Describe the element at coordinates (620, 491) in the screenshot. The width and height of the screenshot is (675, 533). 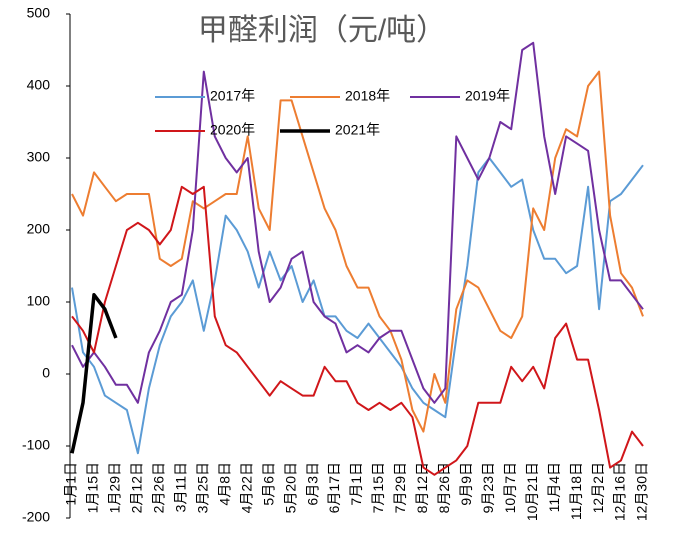
I see `x-tick-label: 12月16日` at that location.